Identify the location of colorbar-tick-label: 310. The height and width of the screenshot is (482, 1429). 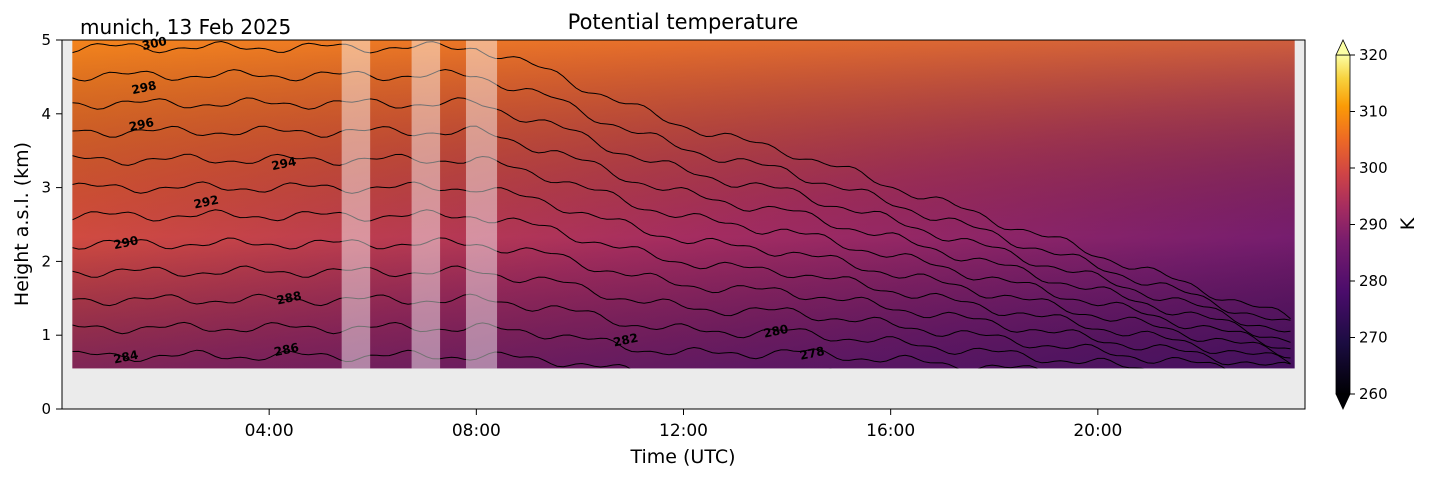
(1373, 112).